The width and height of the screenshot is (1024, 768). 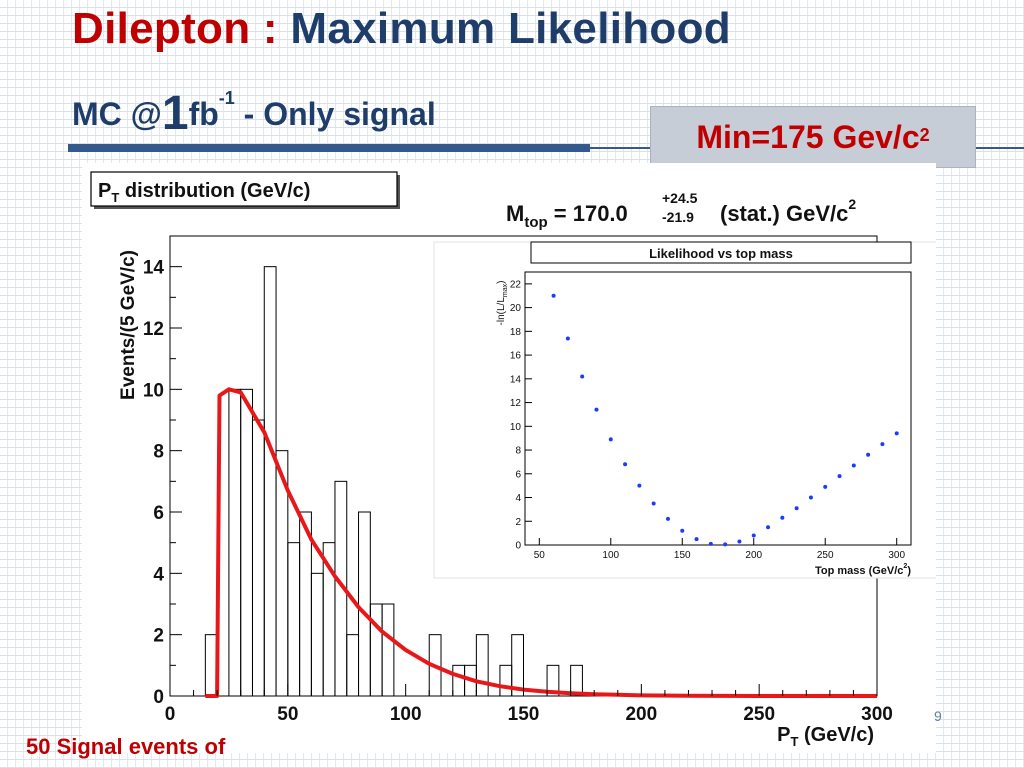 What do you see at coordinates (825, 736) in the screenshot?
I see `histogram-x-axis-title: PT (GeV/c)` at bounding box center [825, 736].